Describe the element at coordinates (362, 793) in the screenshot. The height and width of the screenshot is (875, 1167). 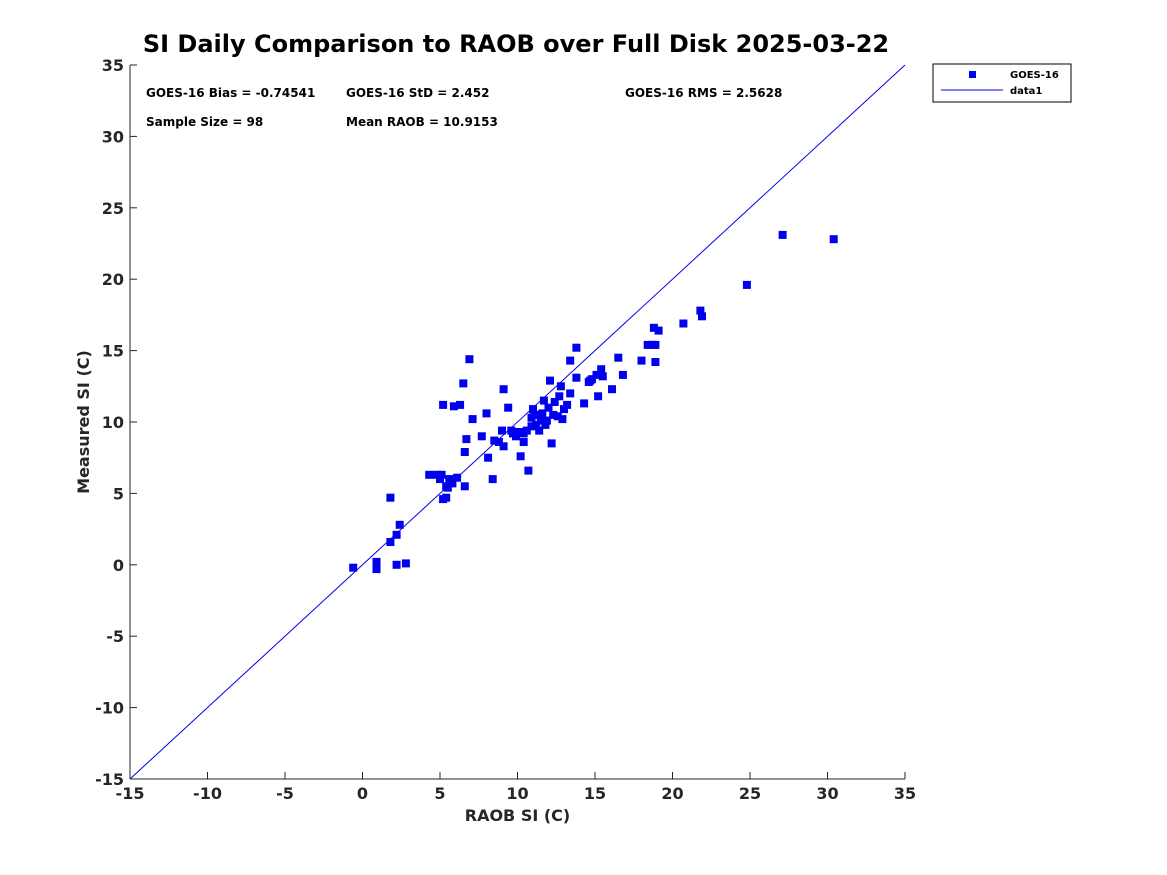
I see `x-tick-label: 0` at that location.